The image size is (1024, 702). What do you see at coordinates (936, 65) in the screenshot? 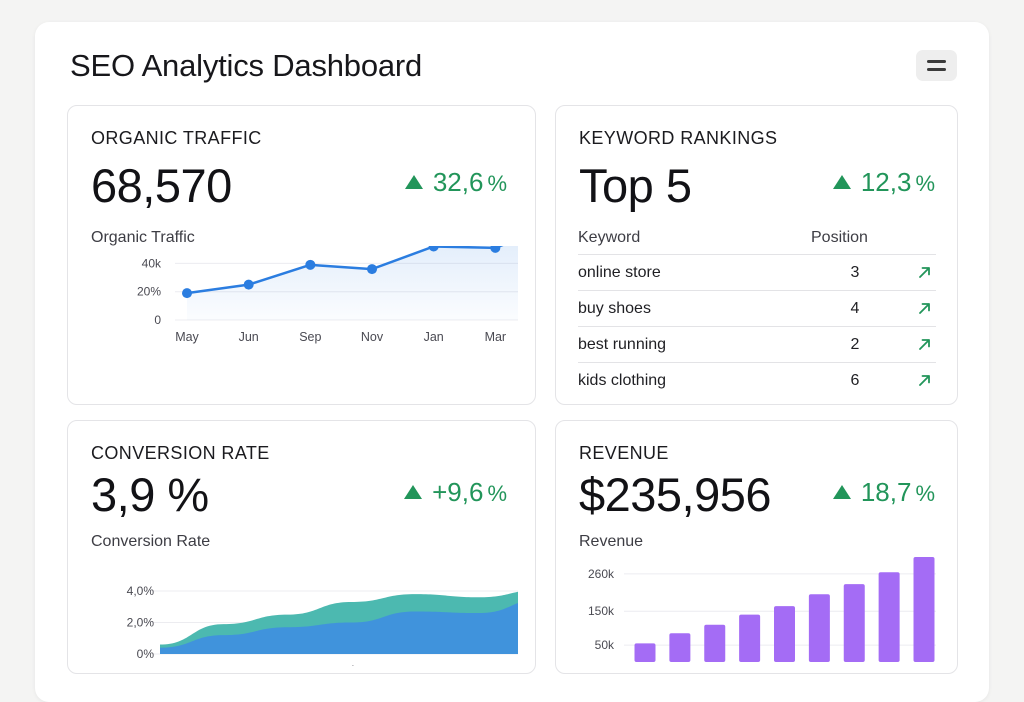
I see `hamburger-menu-icon` at bounding box center [936, 65].